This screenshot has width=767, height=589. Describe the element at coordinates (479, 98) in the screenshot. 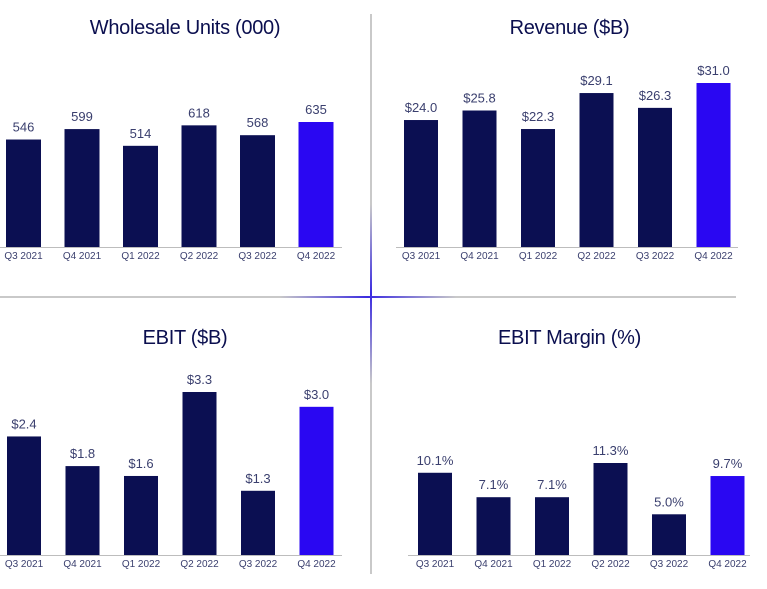

I see `data-label: $25.8` at that location.